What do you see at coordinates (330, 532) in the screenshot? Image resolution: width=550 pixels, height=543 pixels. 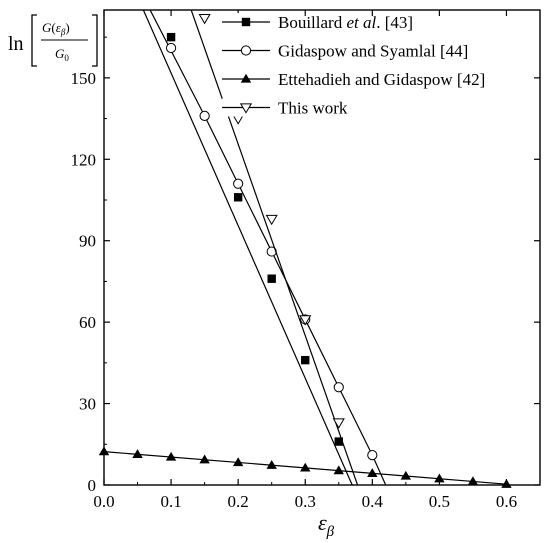 I see `x-axis-label-sub: β` at bounding box center [330, 532].